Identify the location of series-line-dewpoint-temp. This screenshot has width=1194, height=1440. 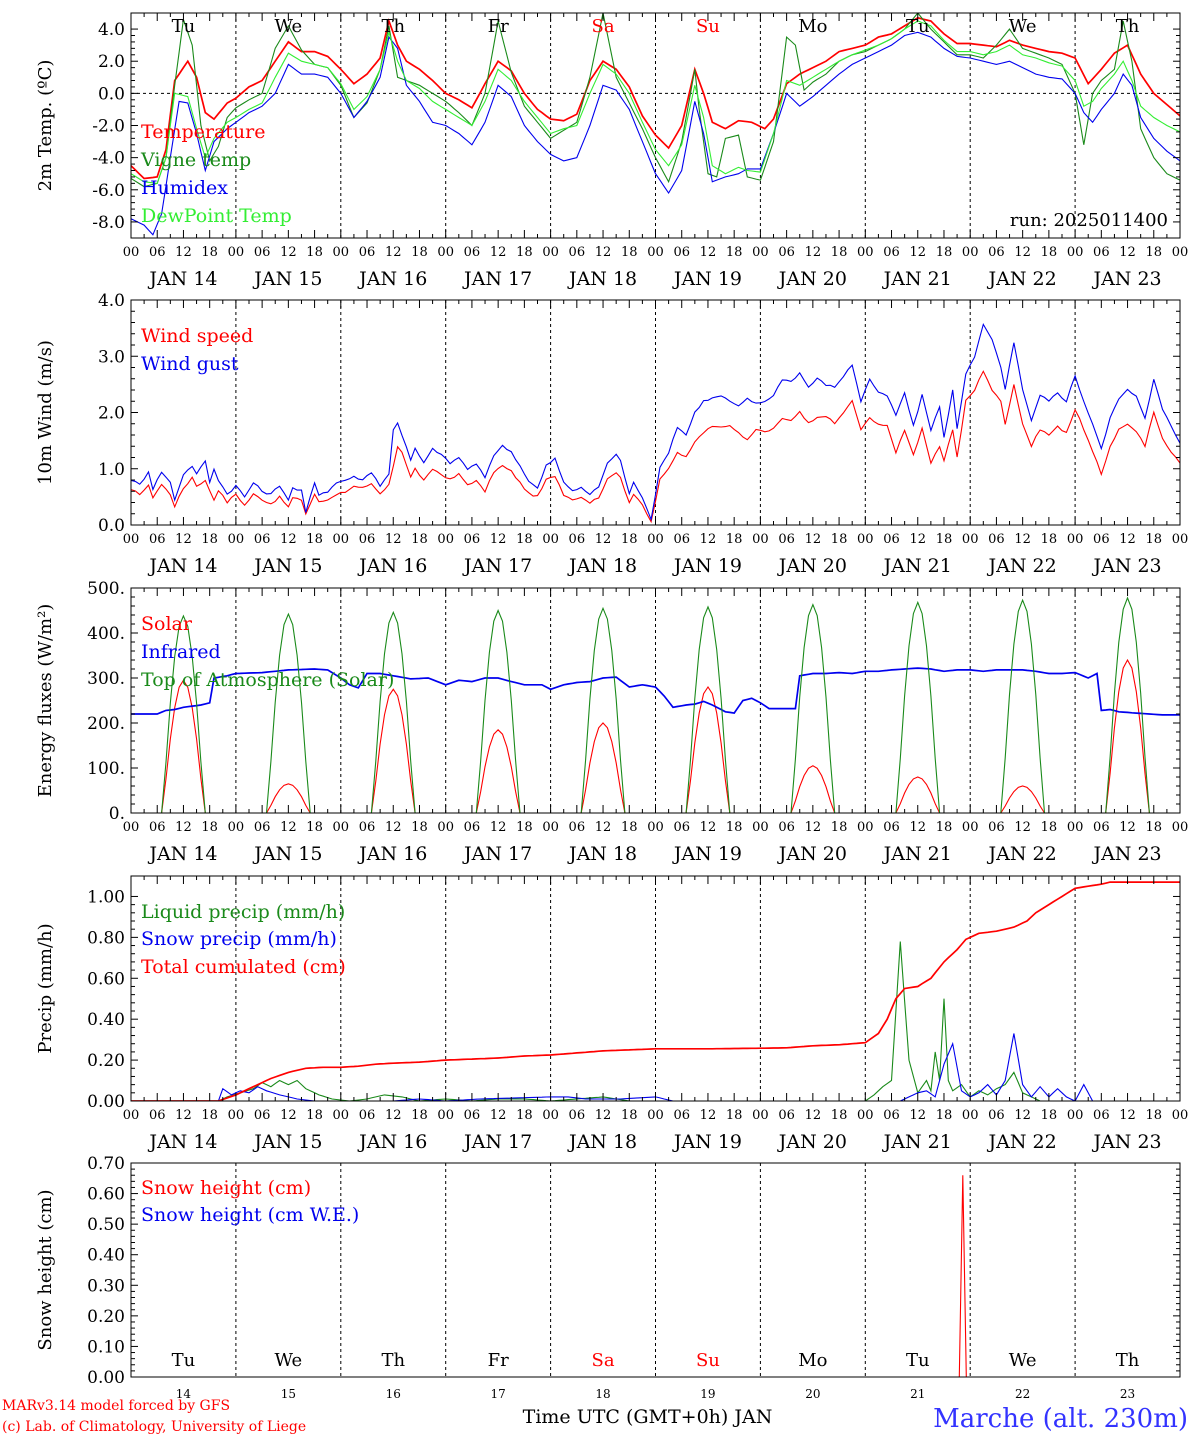
(655, 102).